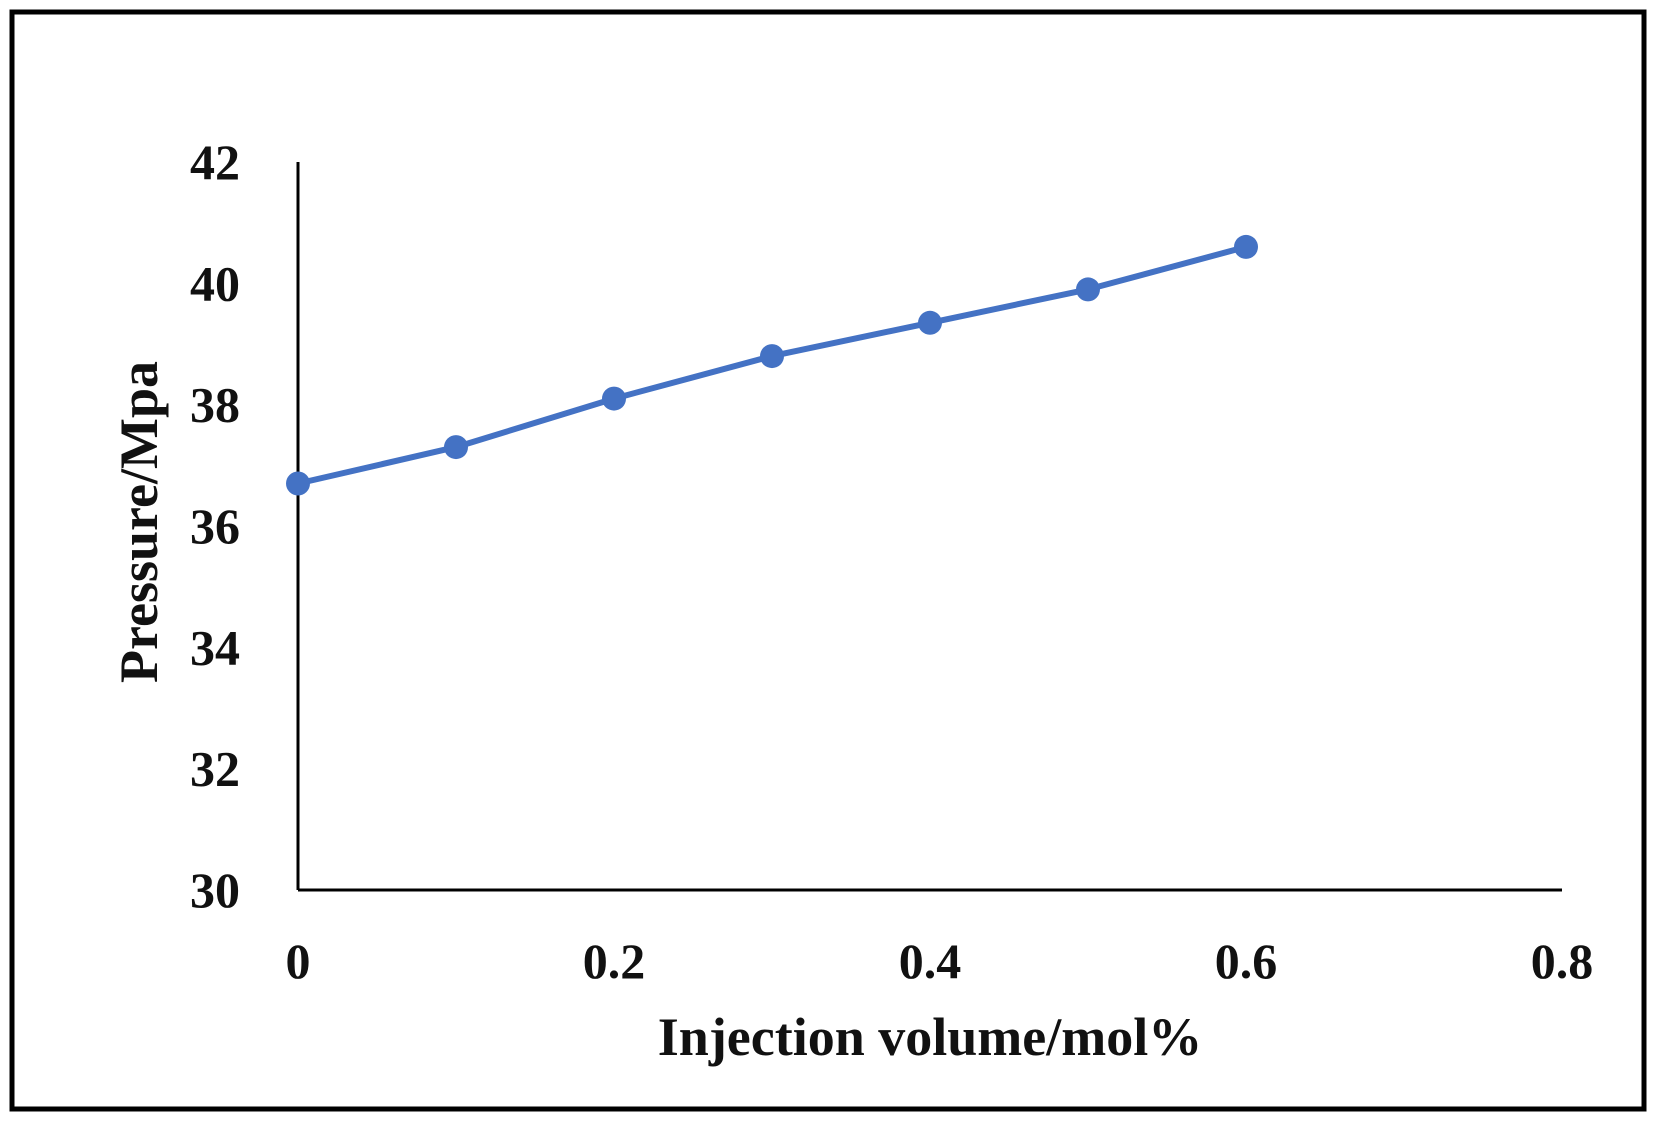 Image resolution: width=1656 pixels, height=1121 pixels. I want to click on y-tick-label: 34, so click(215, 647).